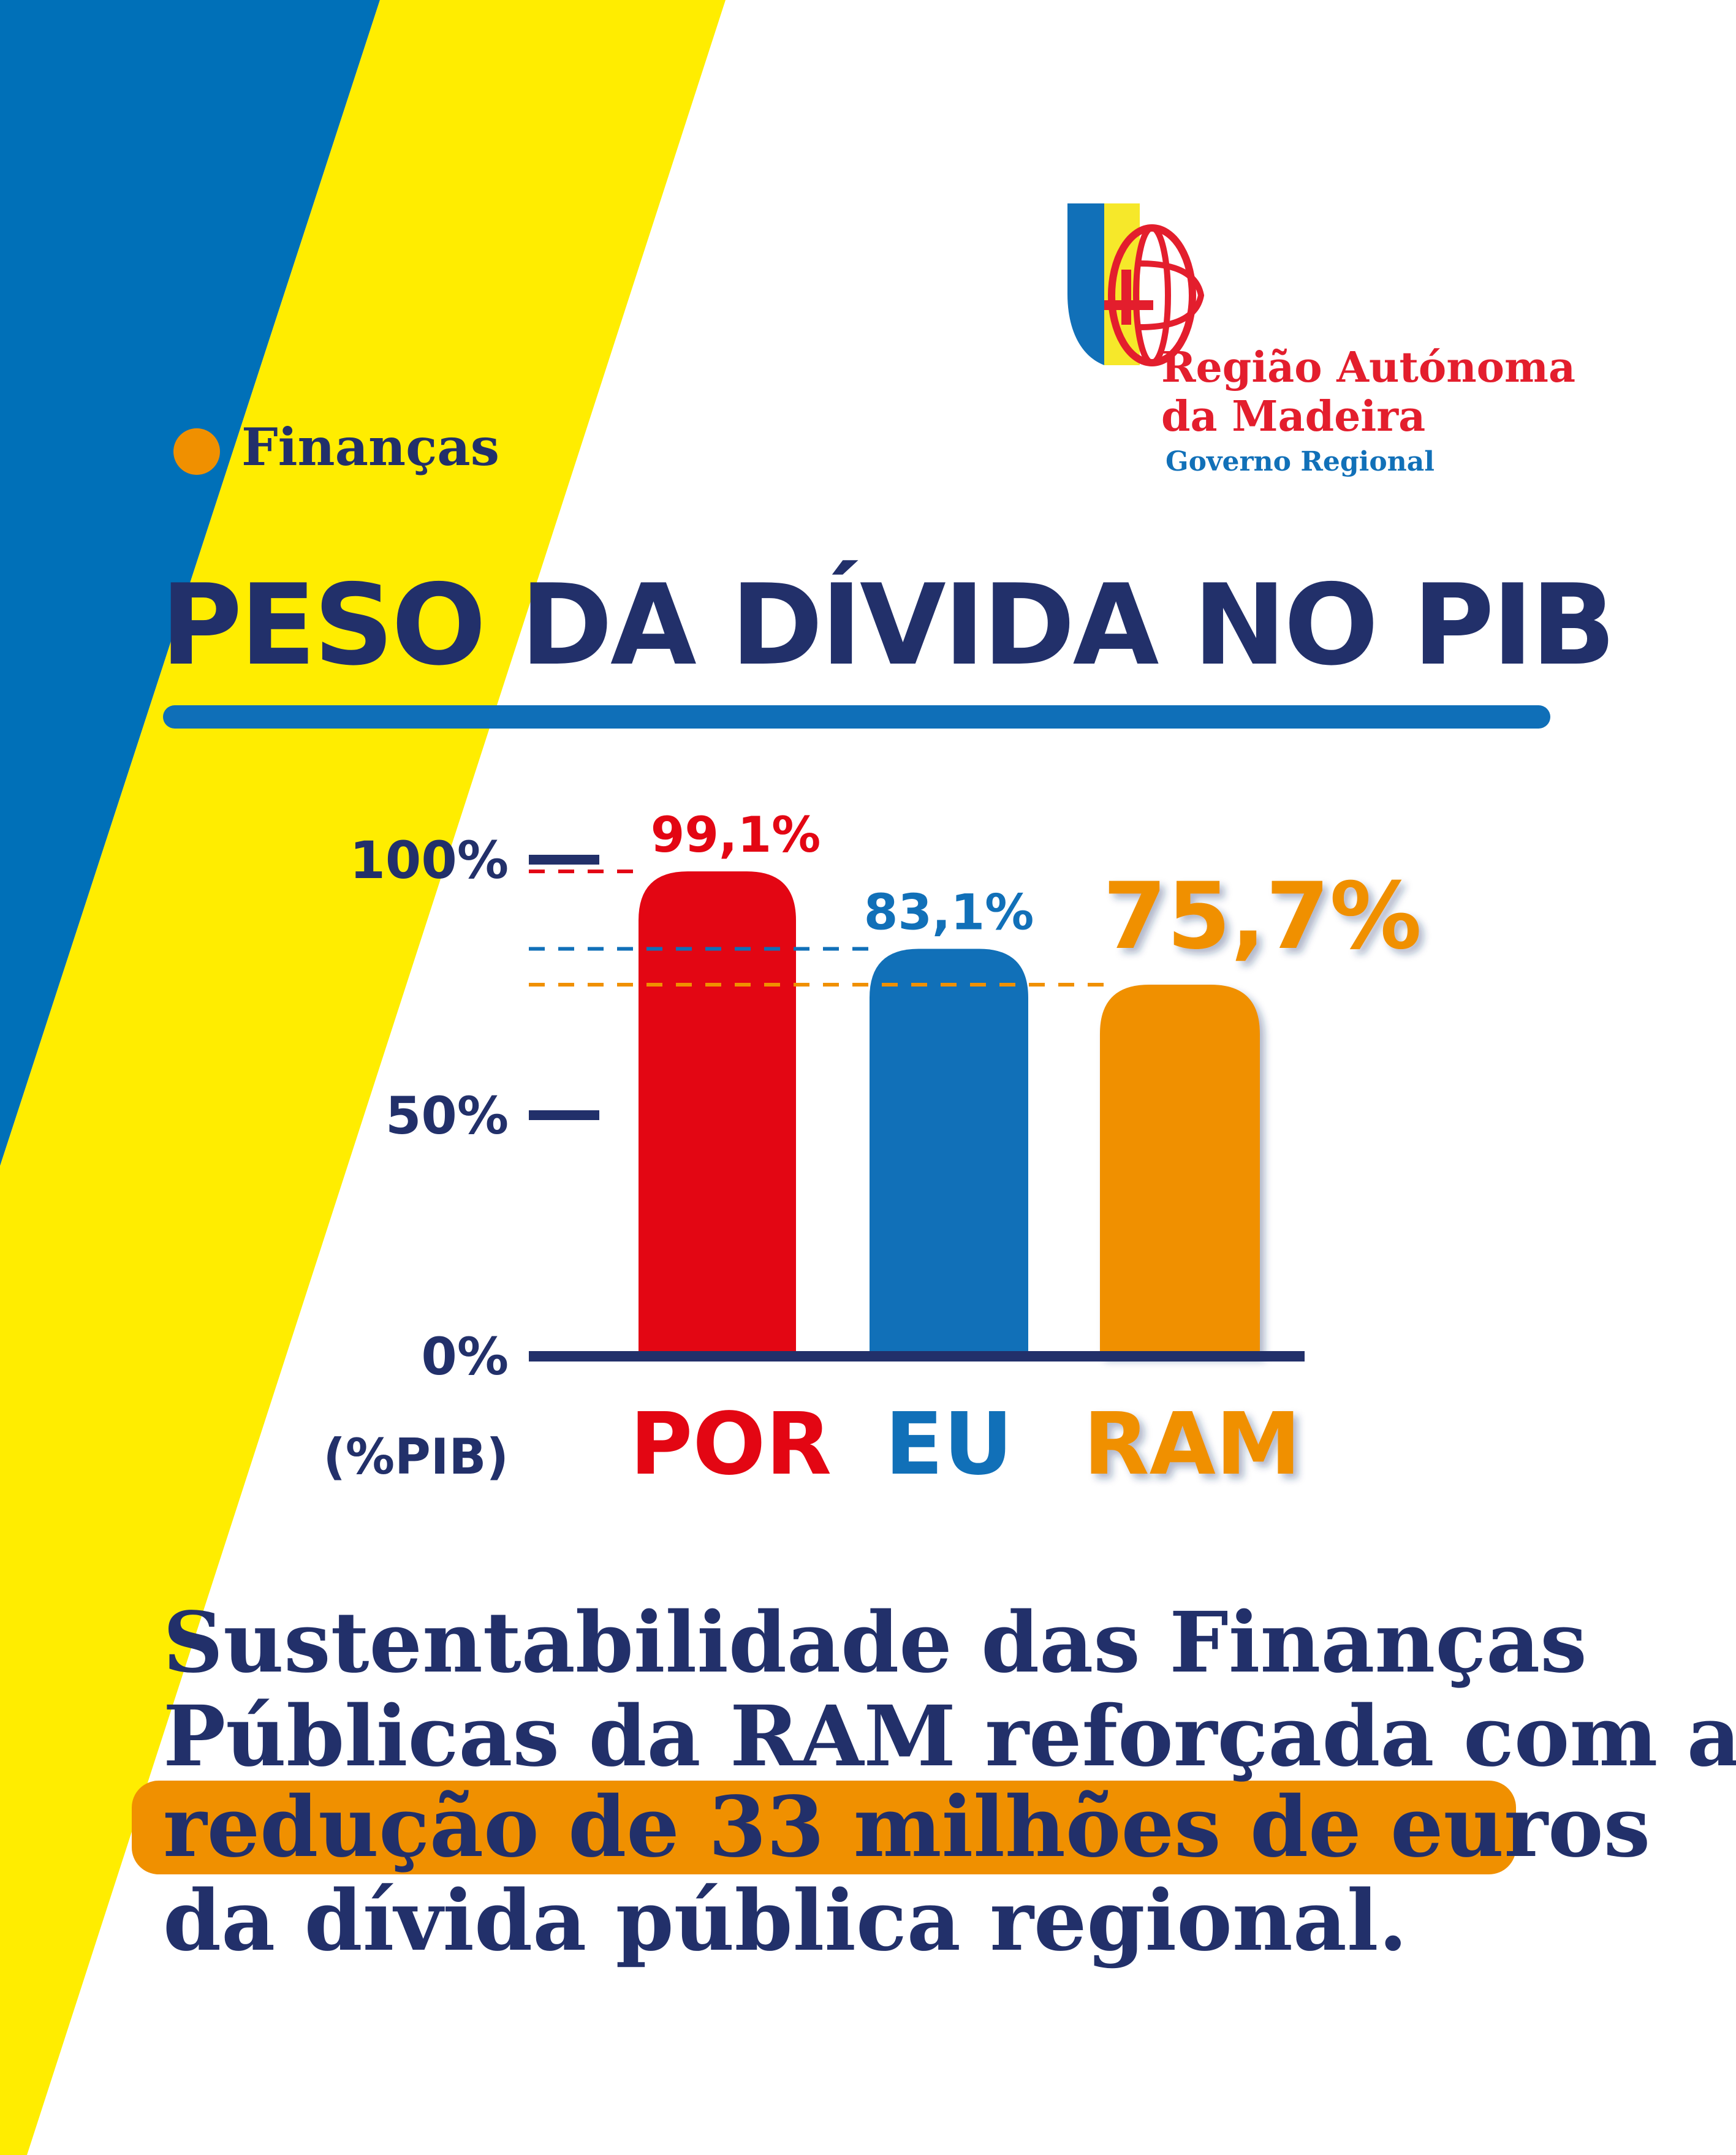 Image resolution: width=1736 pixels, height=2155 pixels. Describe the element at coordinates (416, 1456) in the screenshot. I see `y-axis-unit-label: (%PIB)` at that location.